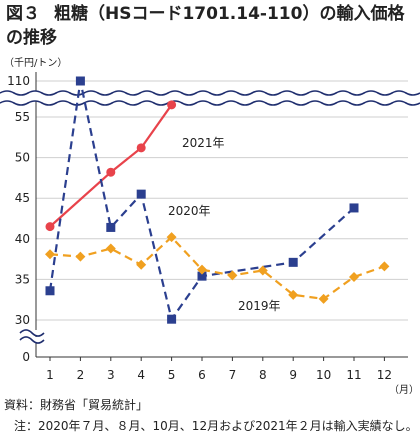  What do you see at coordinates (263, 375) in the screenshot?
I see `x-tick-label: 8` at bounding box center [263, 375].